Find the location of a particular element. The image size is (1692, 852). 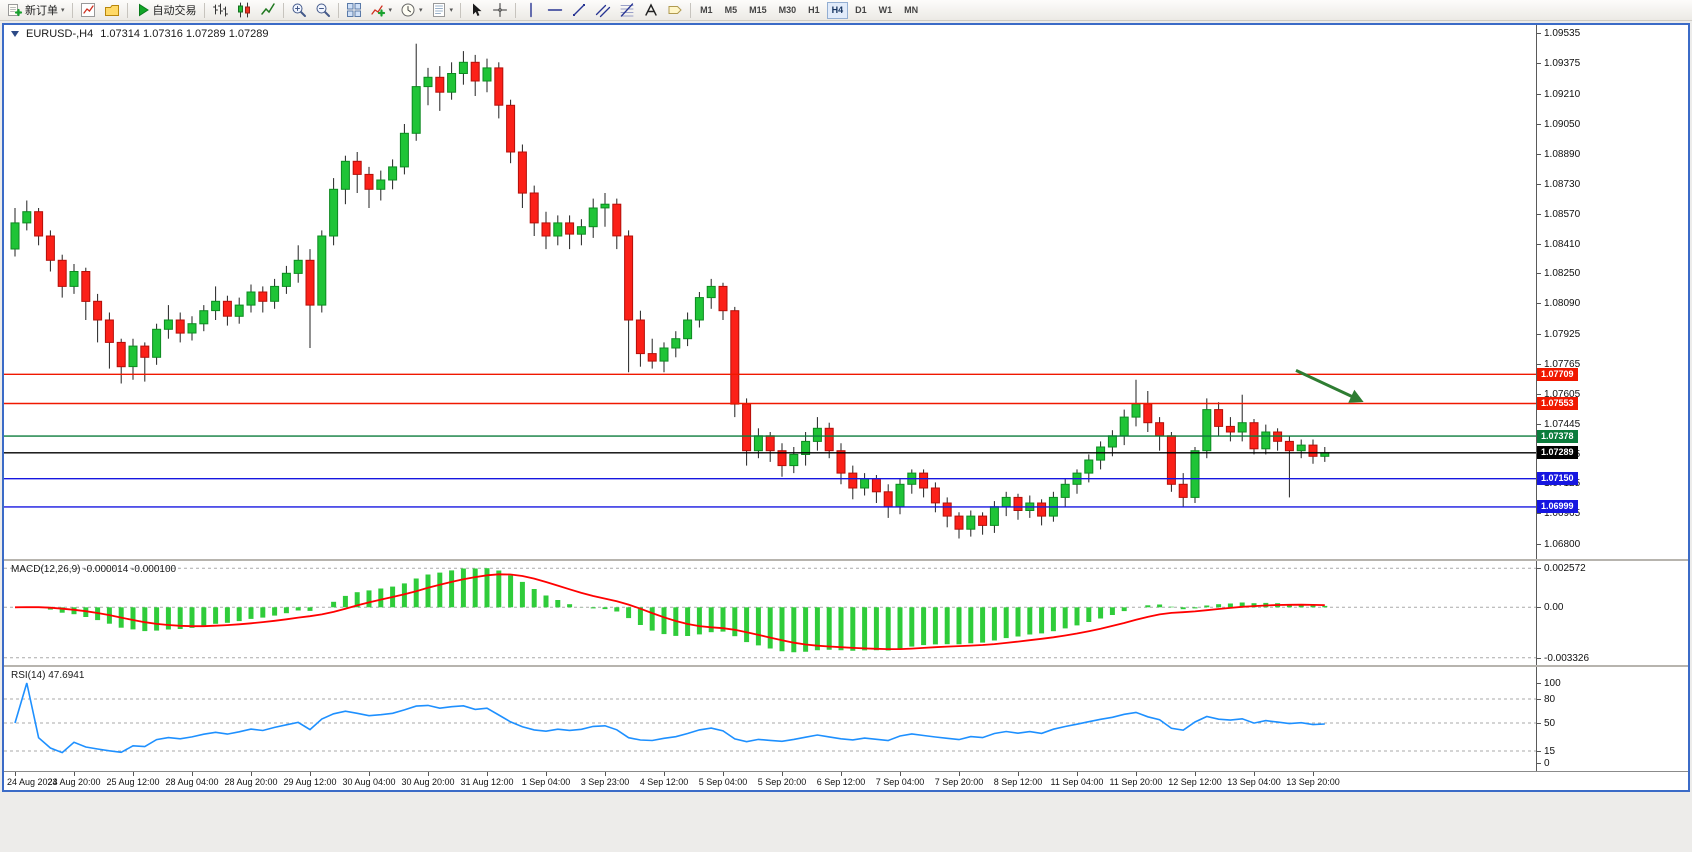

time-axis-label: 30 Aug 20:00 is located at coordinates (428, 782).